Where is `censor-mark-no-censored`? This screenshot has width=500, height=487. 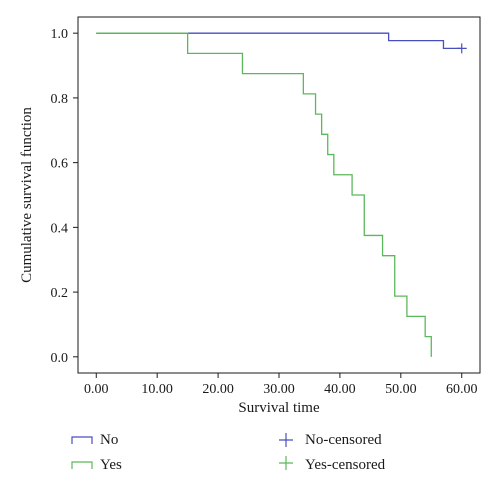
censor-mark-no-censored is located at coordinates (461, 48).